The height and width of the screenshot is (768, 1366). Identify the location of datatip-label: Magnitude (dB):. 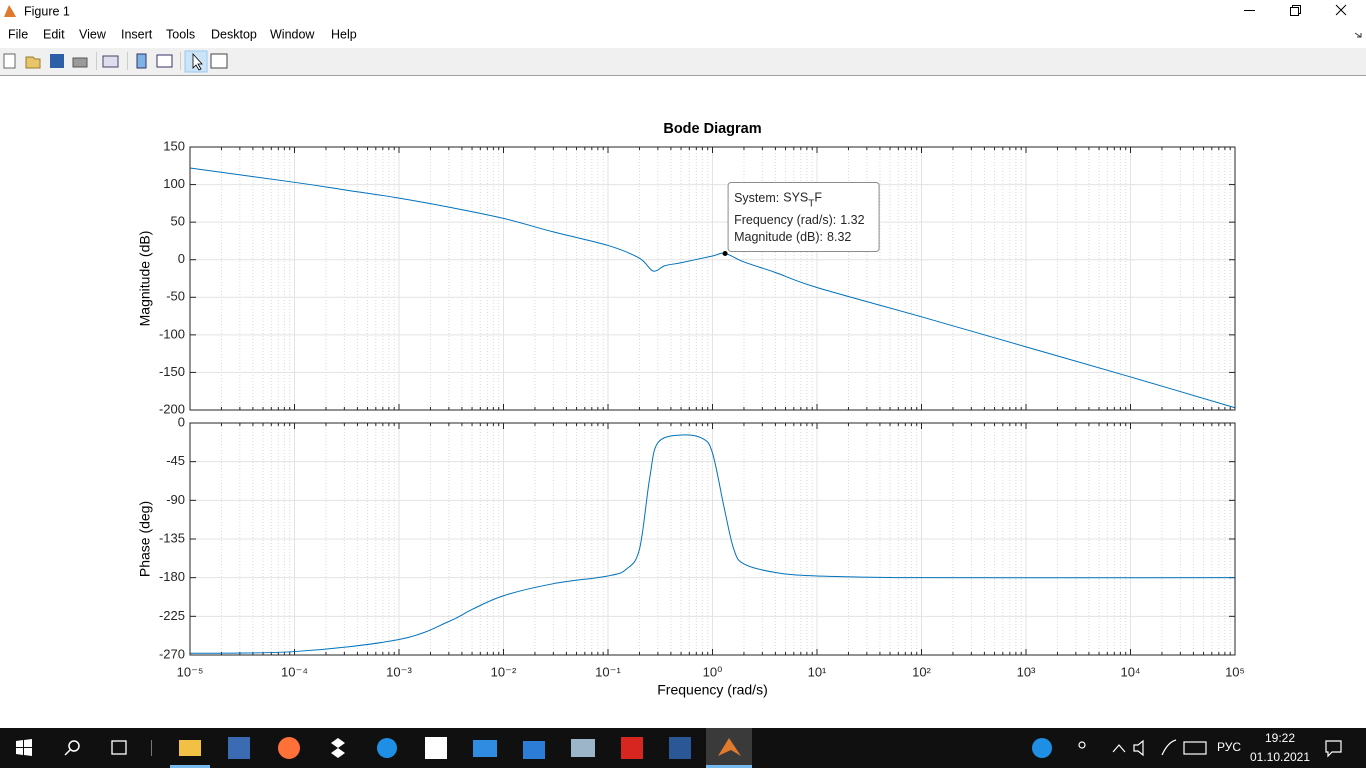
(778, 237).